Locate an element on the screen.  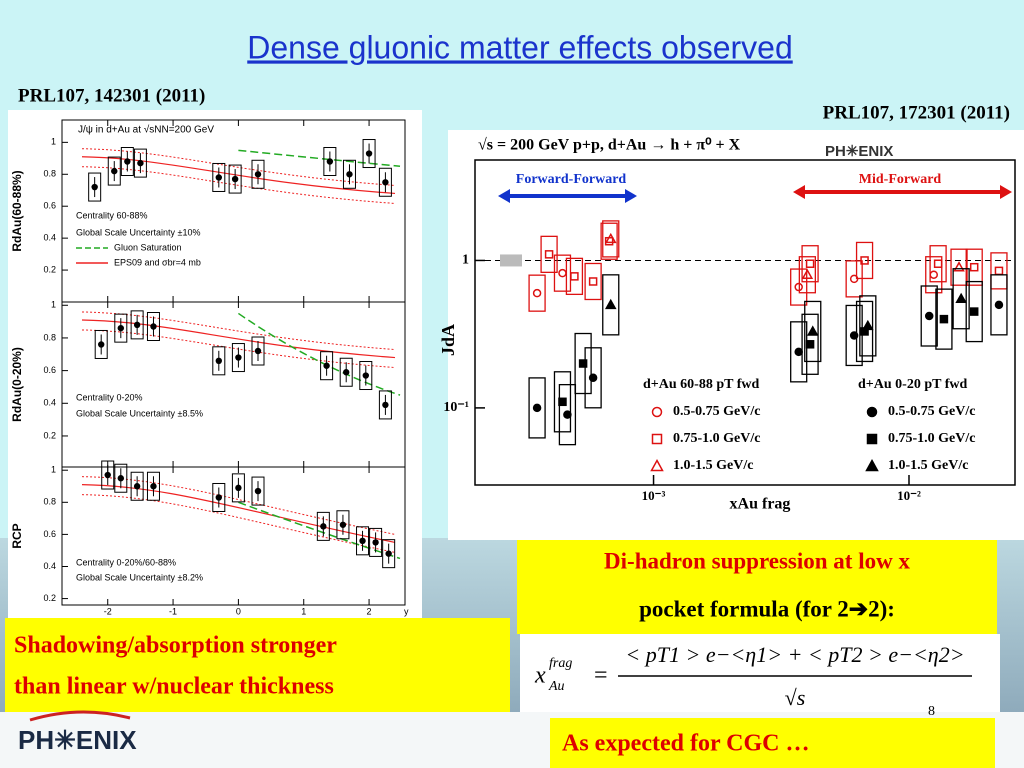
y-tick-label: 0.2 is located at coordinates (49, 598).